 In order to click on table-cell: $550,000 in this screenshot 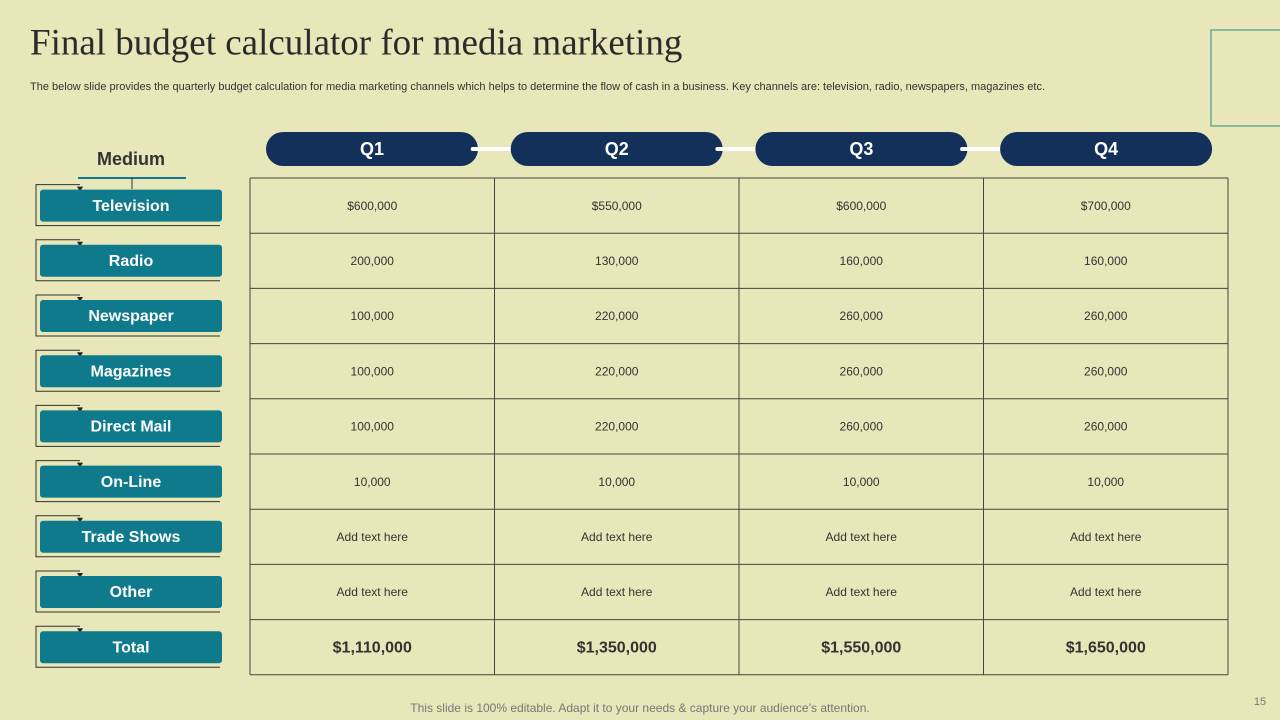, I will do `click(617, 206)`.